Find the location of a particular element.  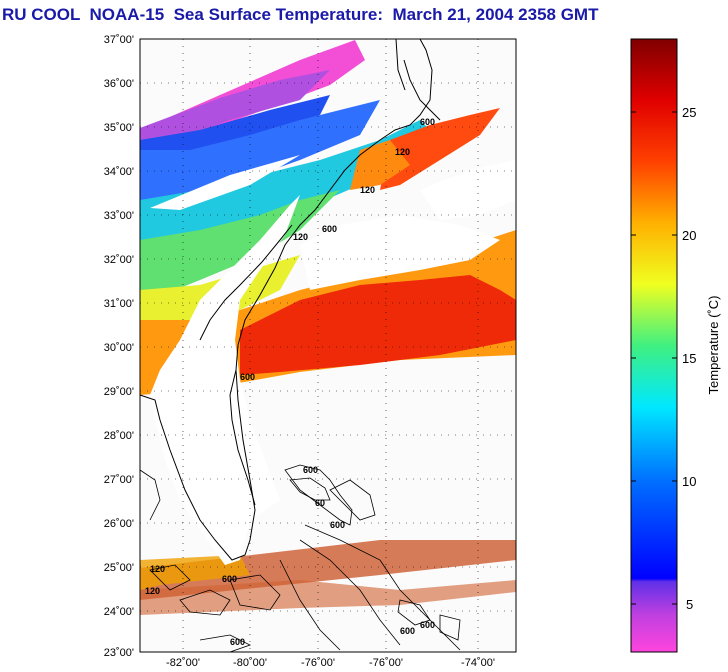

lat-label: 30˚00' is located at coordinates (119, 348).